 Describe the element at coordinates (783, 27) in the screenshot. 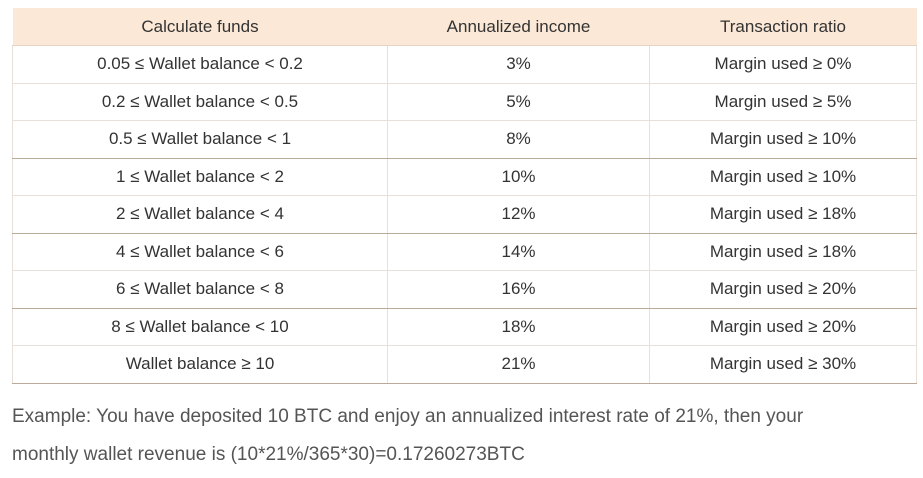

I see `header-transaction-ratio: Transaction ratio` at that location.